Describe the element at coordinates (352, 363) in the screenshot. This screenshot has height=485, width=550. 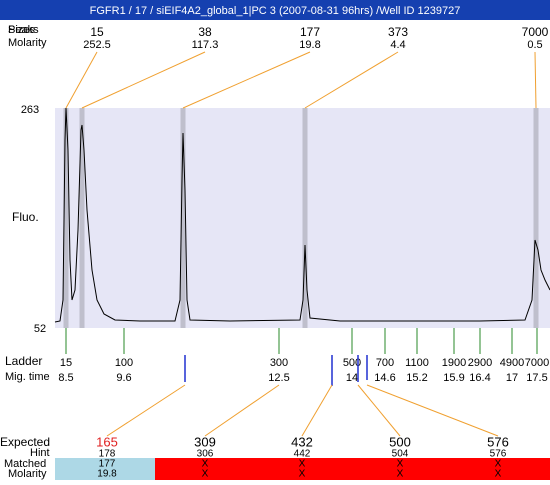
I see `ladder-size: 500` at that location.